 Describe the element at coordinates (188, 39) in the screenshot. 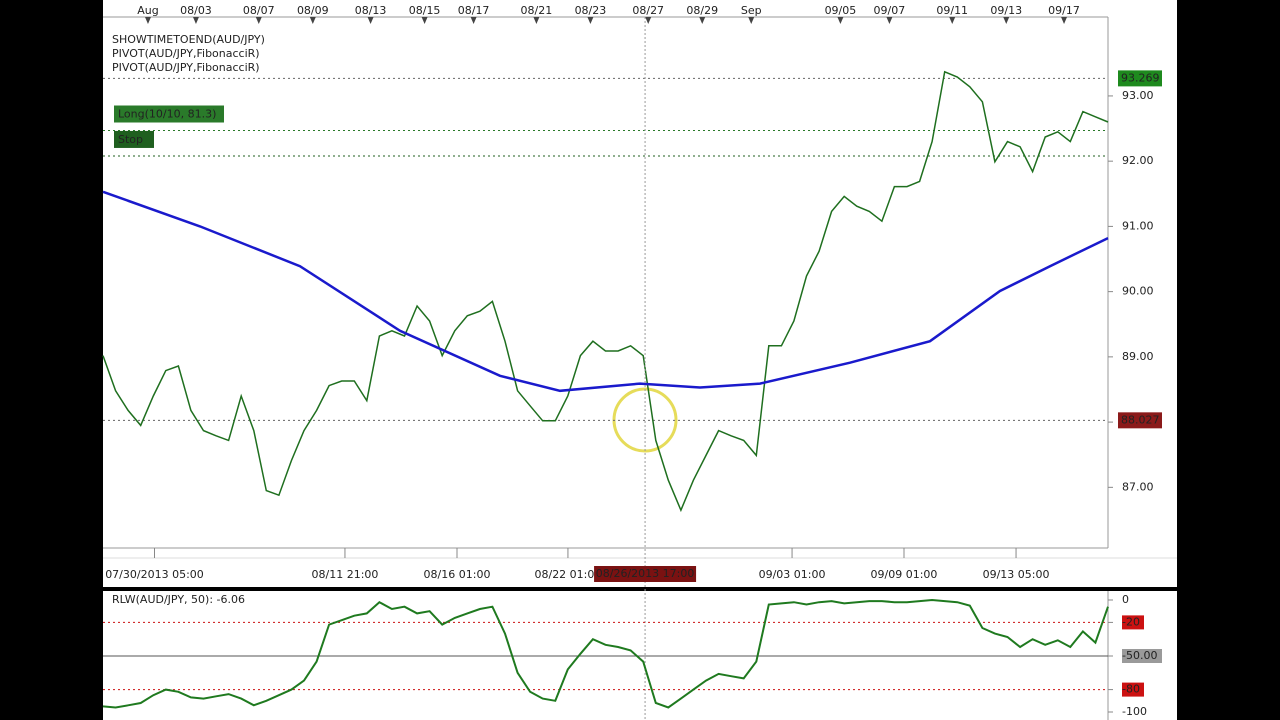

I see `indicator-label: SHOWTIMETOEND(AUD/JPY)` at that location.